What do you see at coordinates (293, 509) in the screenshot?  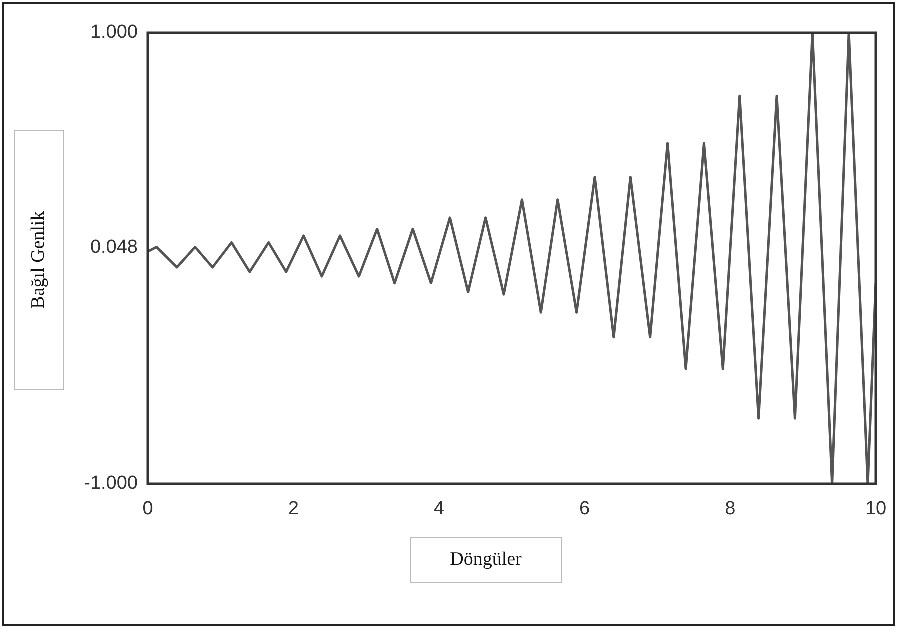 I see `x-tick-label: 2` at bounding box center [293, 509].